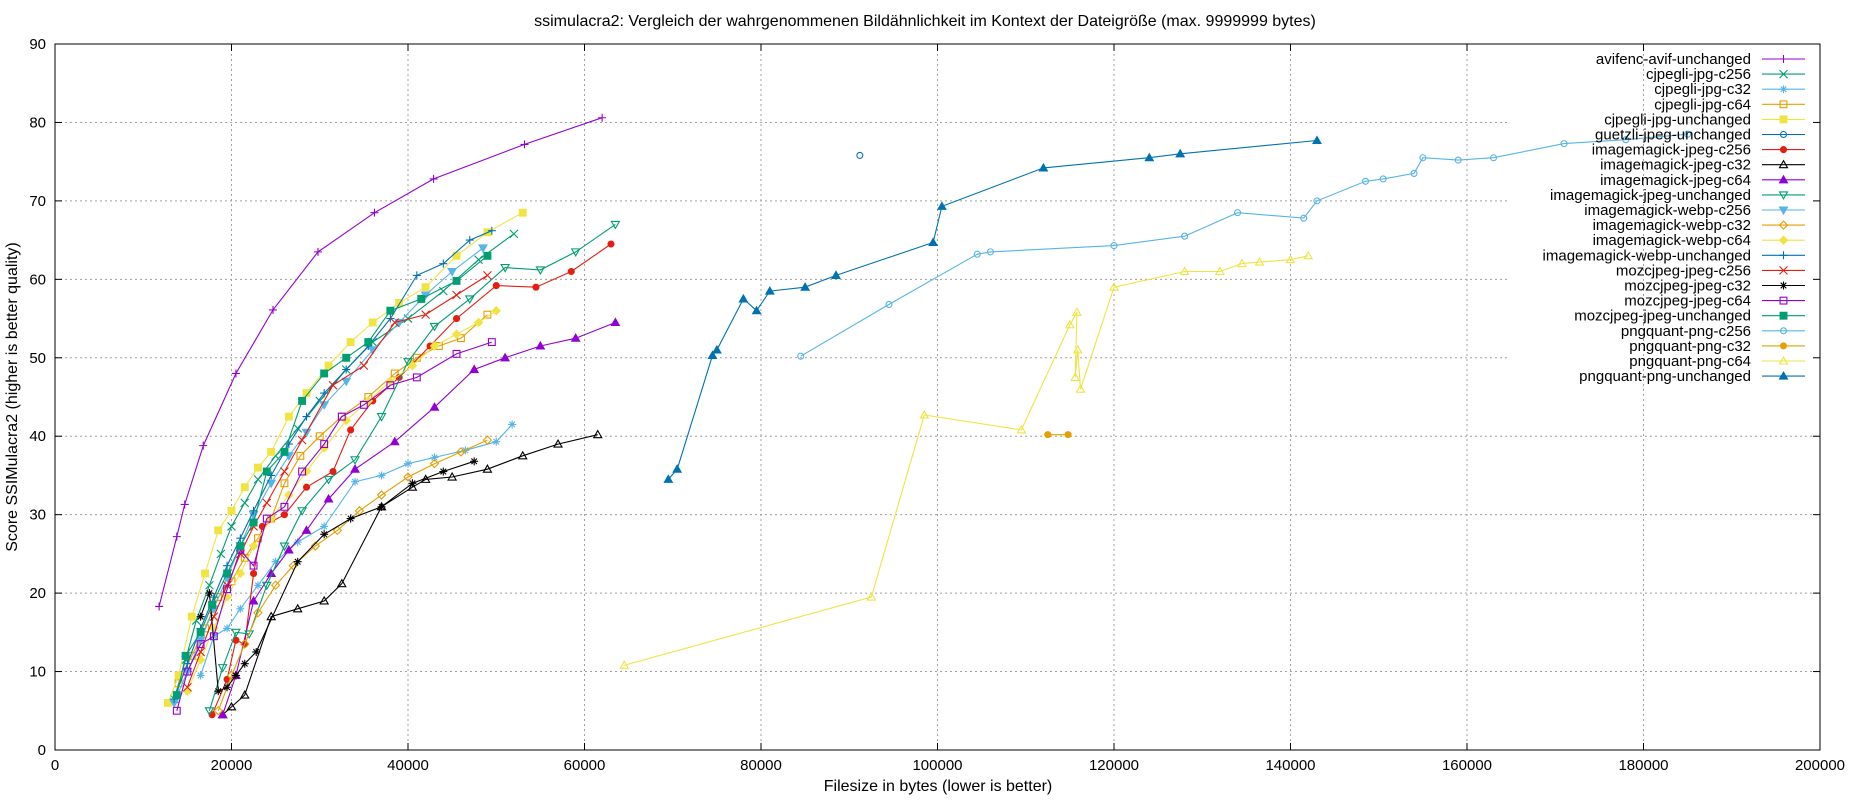 This screenshot has width=1850, height=800. What do you see at coordinates (1702, 165) in the screenshot?
I see `legend-entry: imagemagick-jpeg-c32` at bounding box center [1702, 165].